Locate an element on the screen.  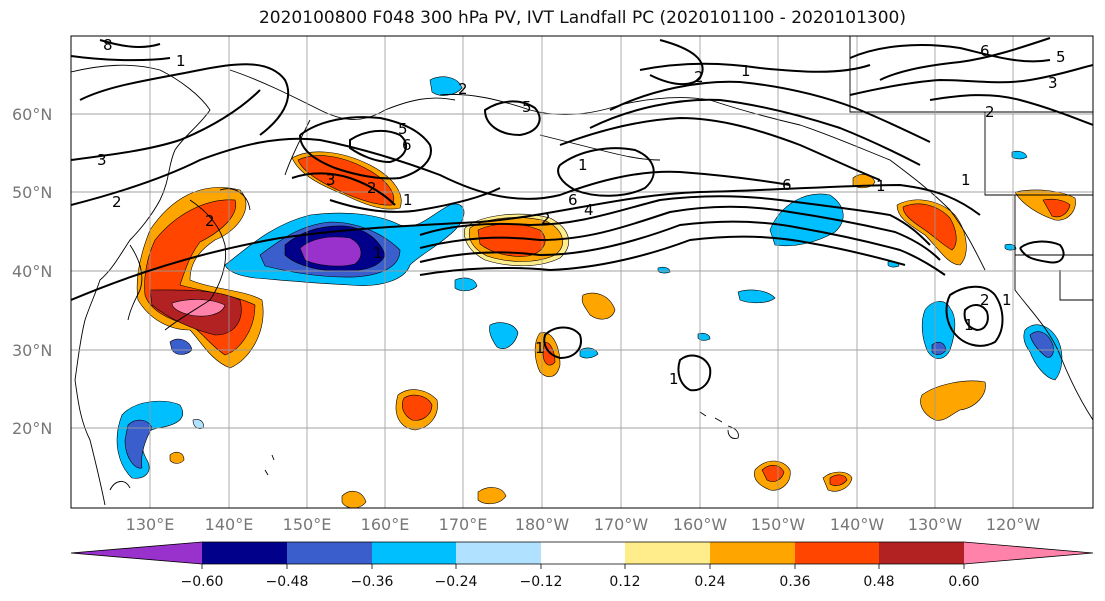
lon-label: 160°W is located at coordinates (700, 524).